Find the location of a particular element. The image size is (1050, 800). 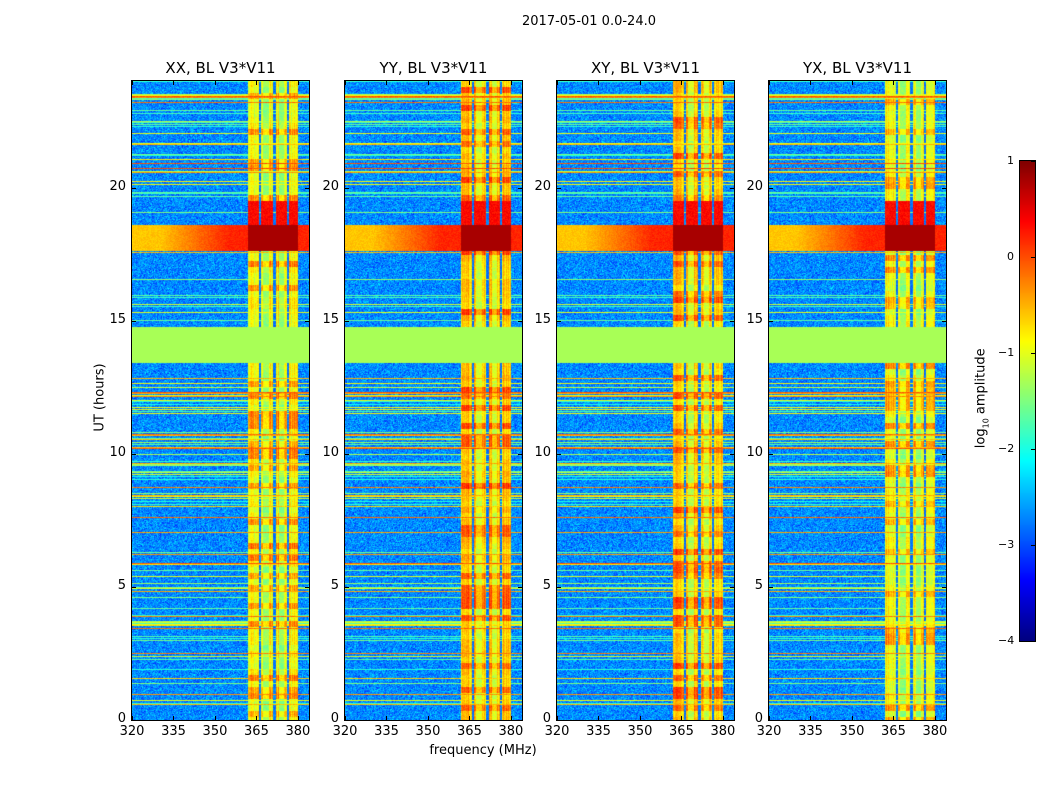

colorbar-tick-label: −4 is located at coordinates (1006, 640).